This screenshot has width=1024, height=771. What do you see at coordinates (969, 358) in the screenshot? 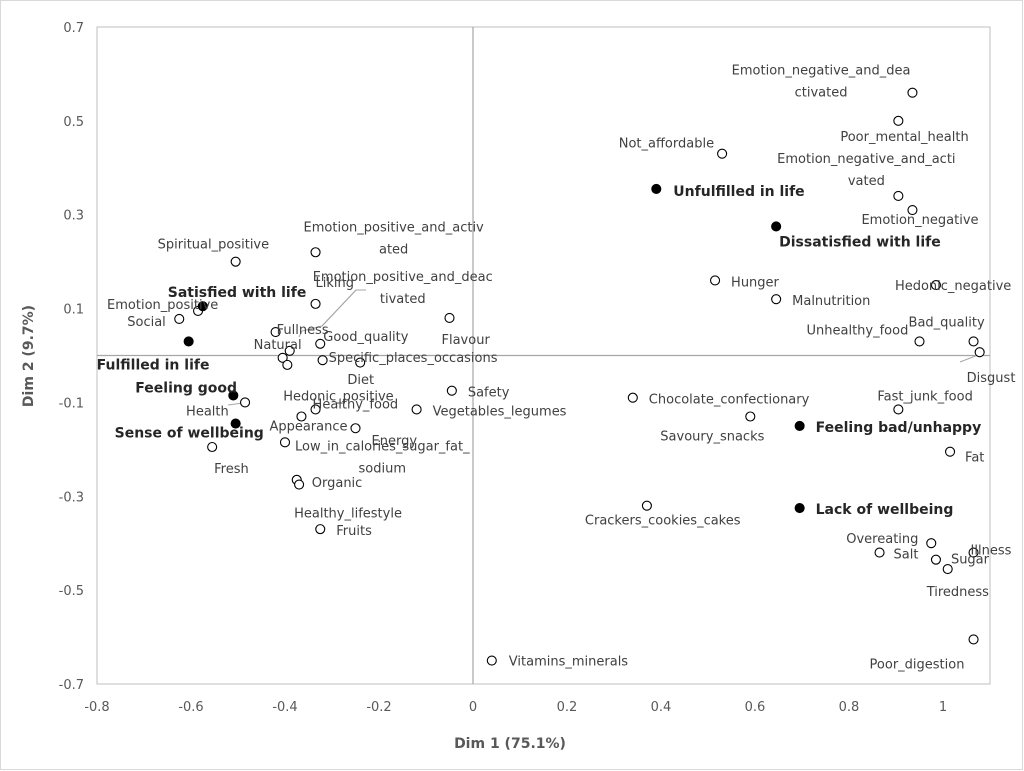
I see `leader-disgust` at bounding box center [969, 358].